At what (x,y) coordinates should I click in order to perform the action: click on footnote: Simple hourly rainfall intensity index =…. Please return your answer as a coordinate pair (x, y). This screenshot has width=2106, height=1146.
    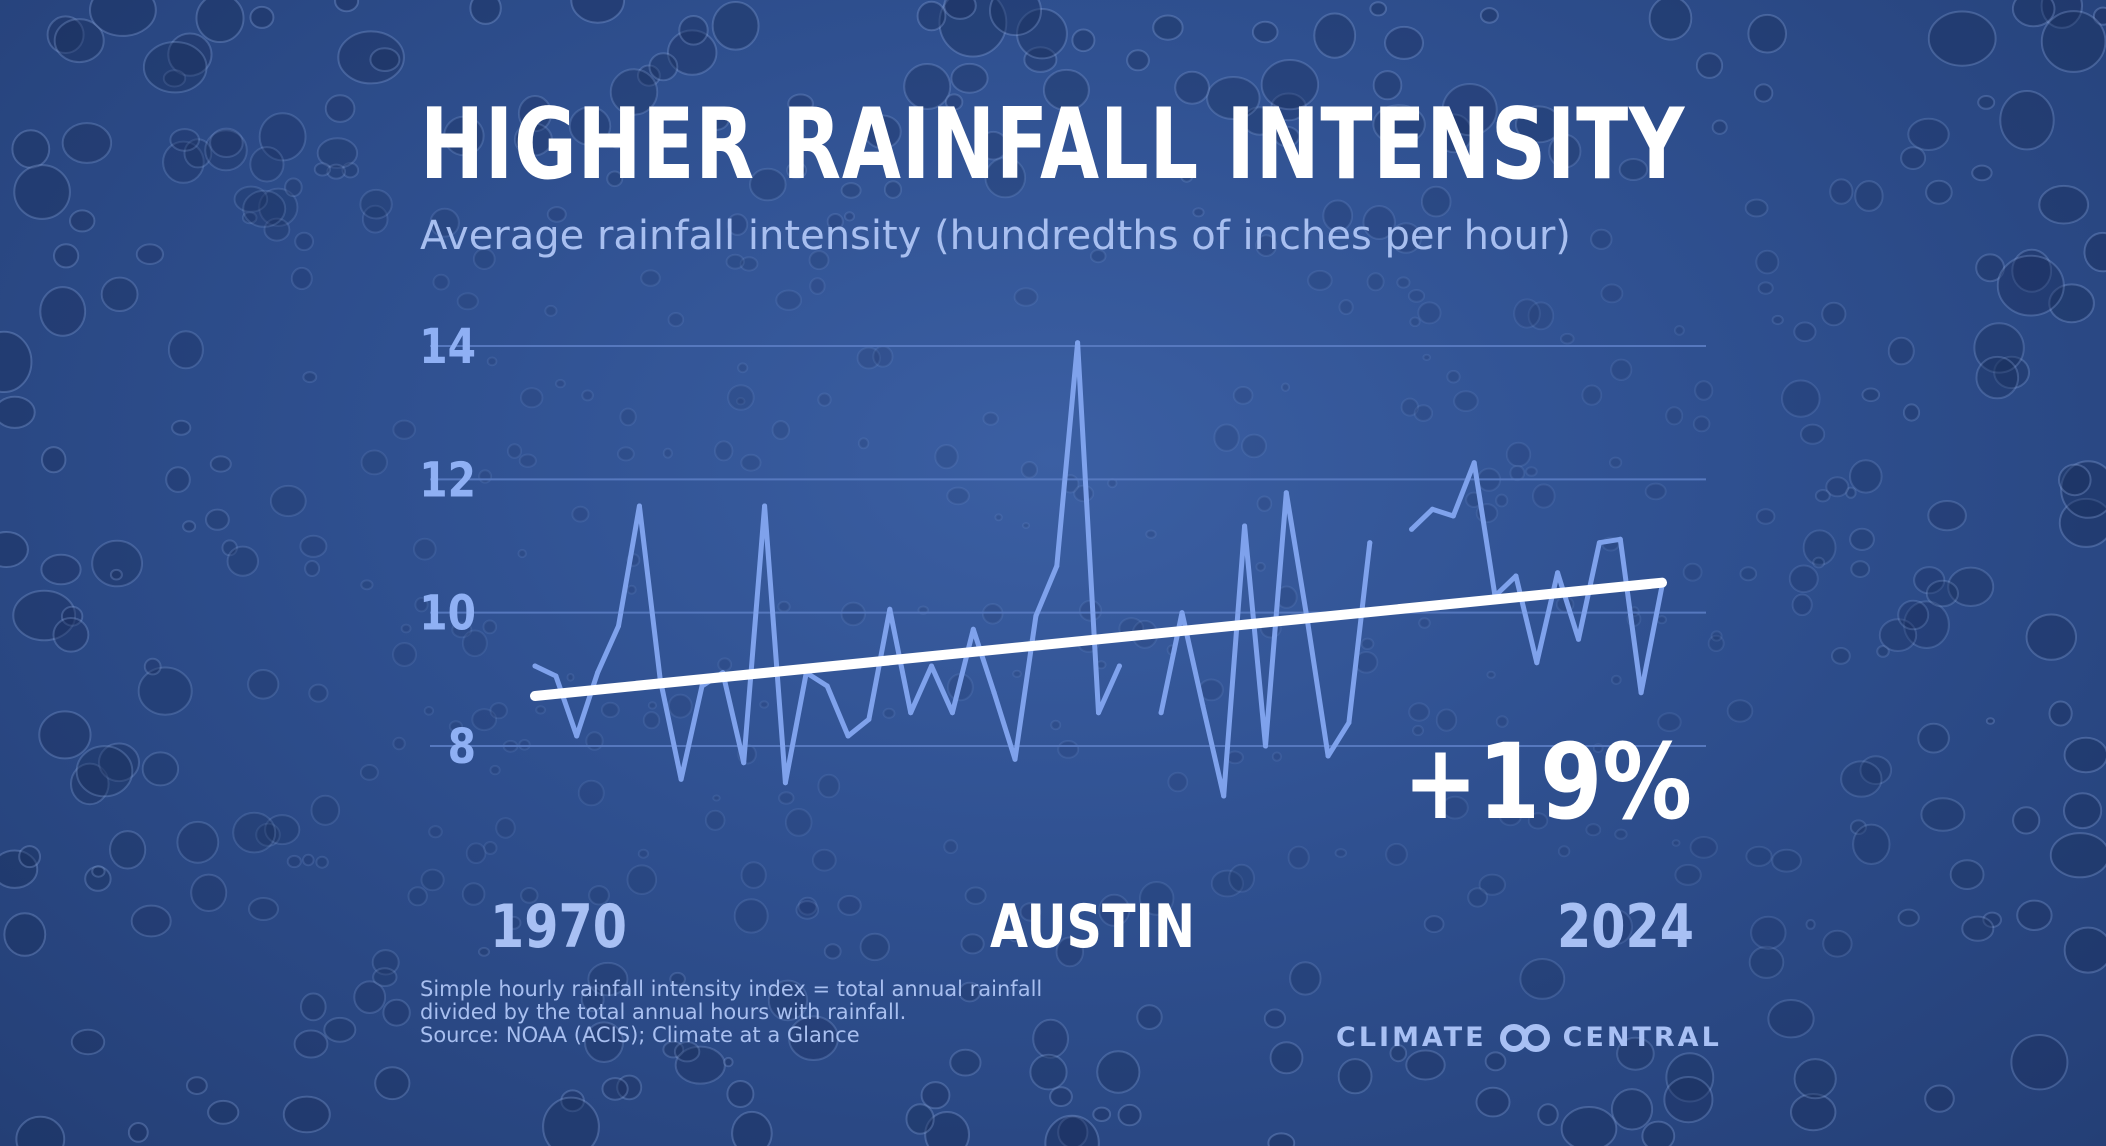
    Looking at the image, I should click on (731, 1012).